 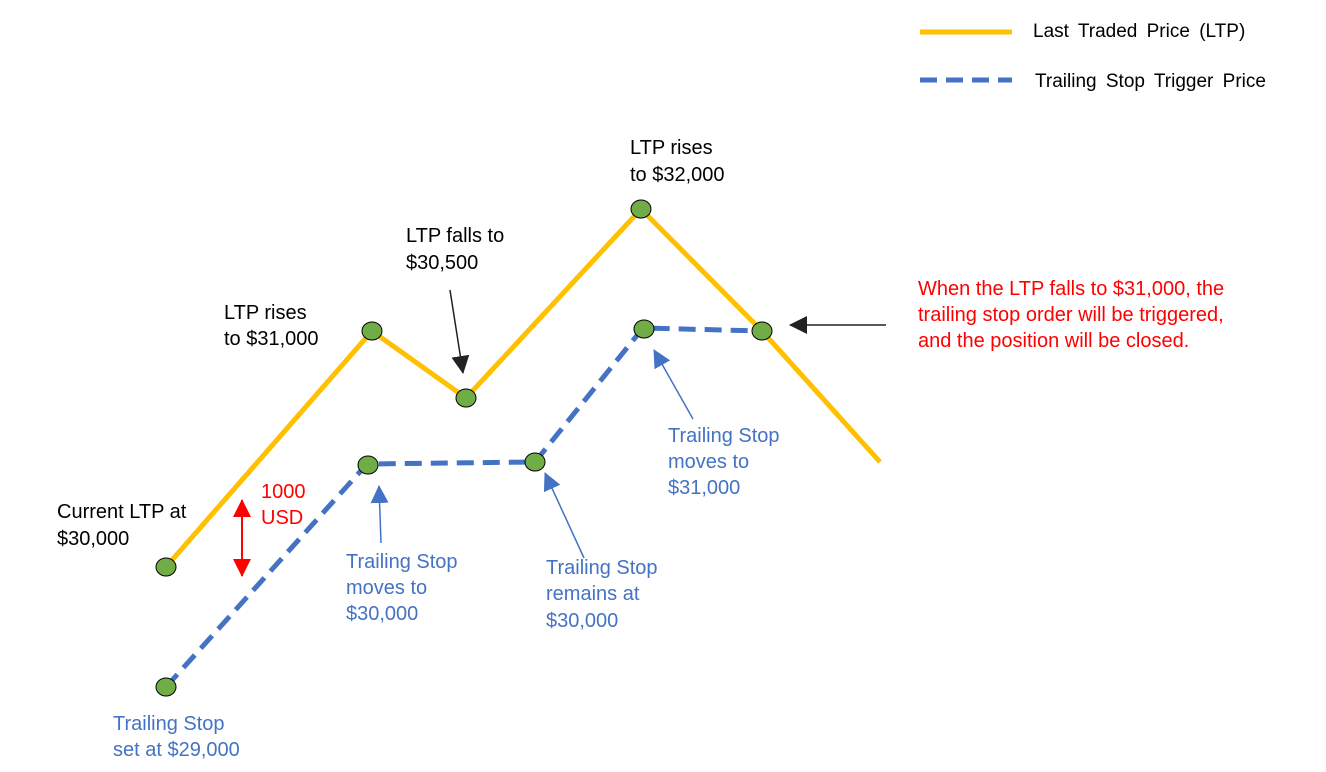 What do you see at coordinates (726, 462) in the screenshot?
I see `ts-moves-31000-label: Trailing Stop moves to $31,000` at bounding box center [726, 462].